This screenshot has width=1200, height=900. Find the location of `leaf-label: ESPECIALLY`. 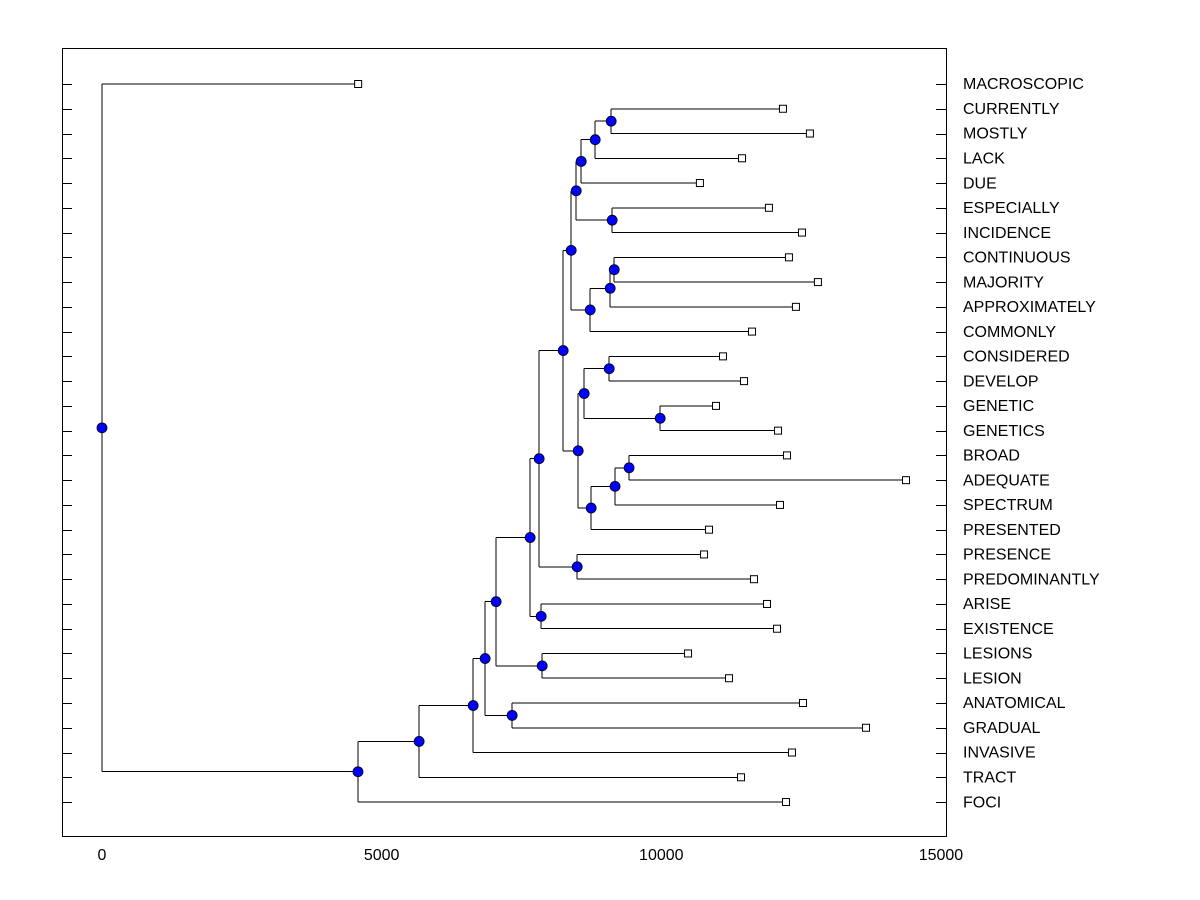

leaf-label: ESPECIALLY is located at coordinates (1011, 208).